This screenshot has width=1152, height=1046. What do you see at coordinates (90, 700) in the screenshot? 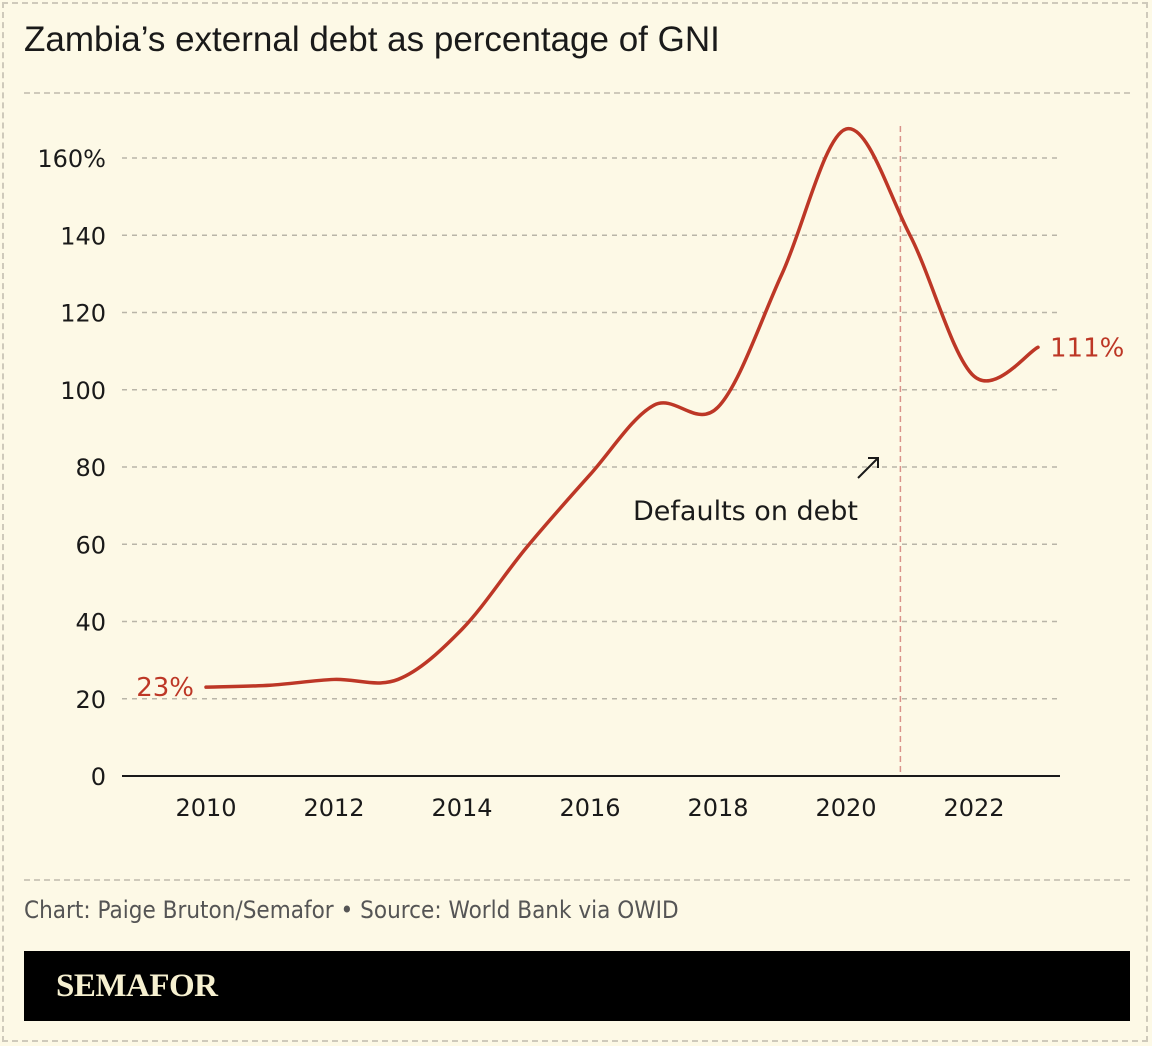
I see `y-tick-label: 20` at bounding box center [90, 700].